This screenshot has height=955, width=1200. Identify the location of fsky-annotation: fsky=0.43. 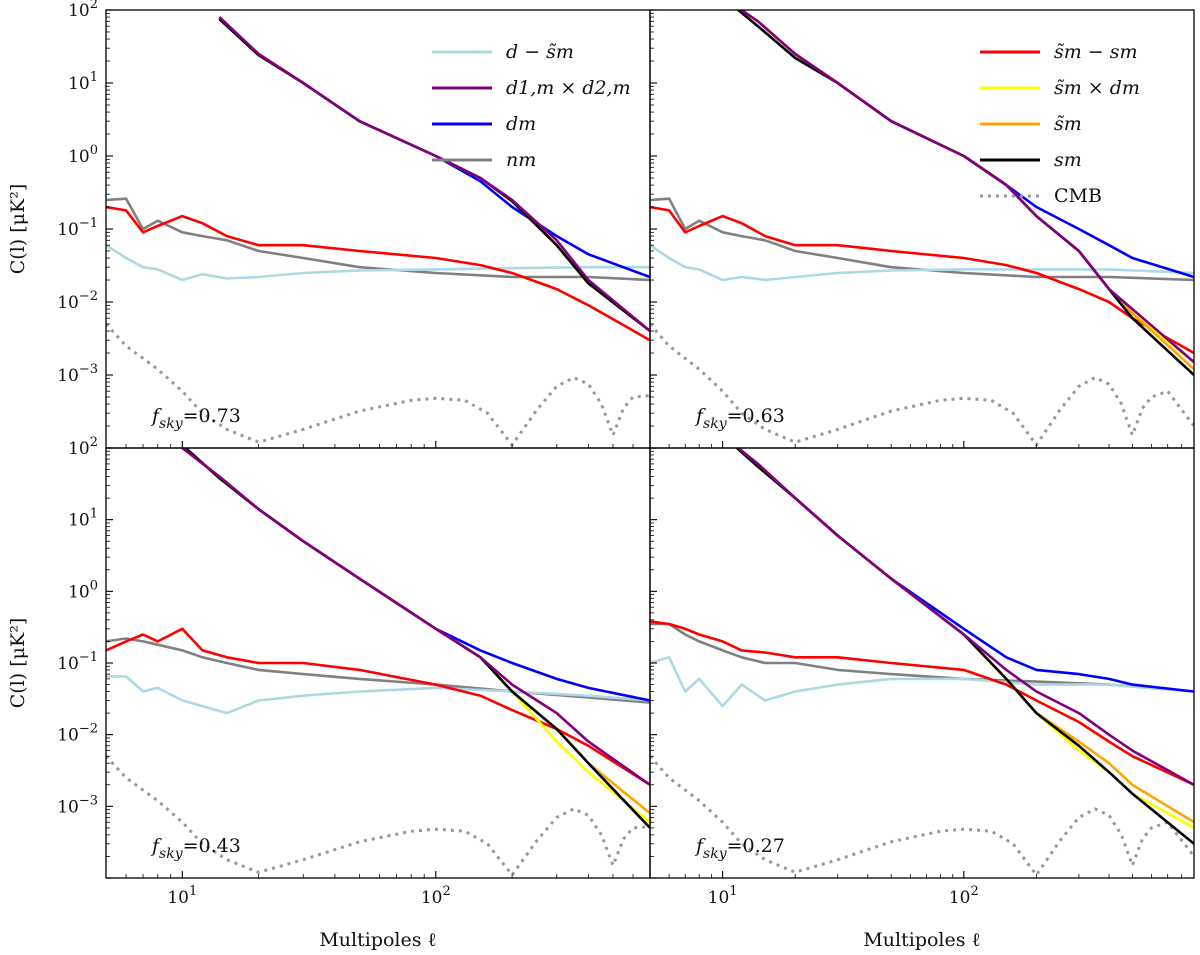
(195, 848).